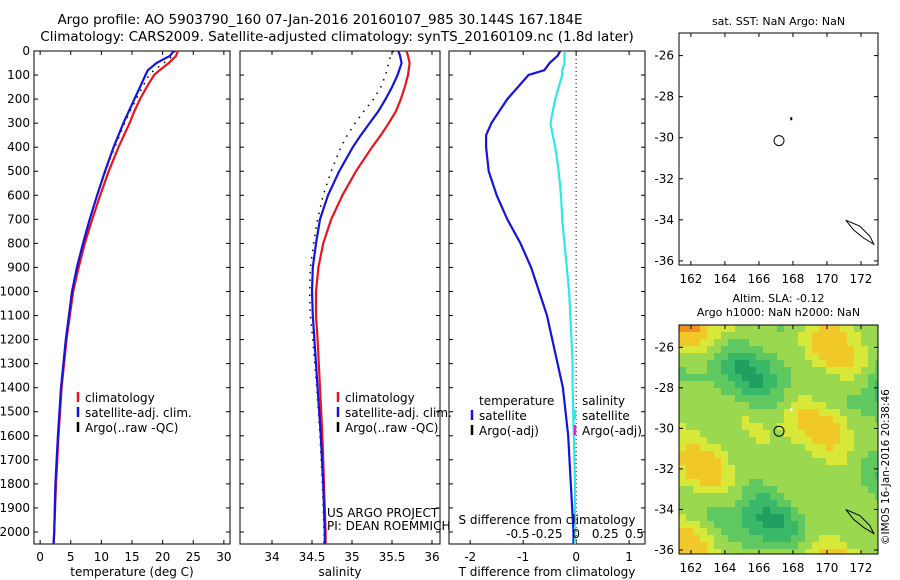 Image resolution: width=900 pixels, height=580 pixels. What do you see at coordinates (530, 297) in the screenshot?
I see `temperature-difference-line` at bounding box center [530, 297].